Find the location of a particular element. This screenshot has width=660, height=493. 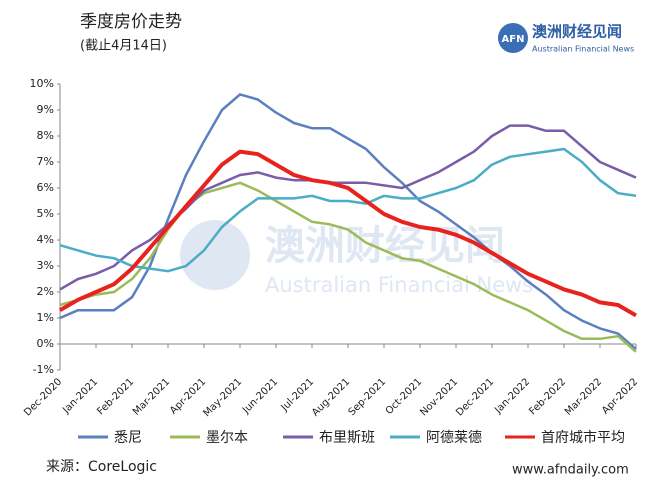

y-tick-label: -1% is located at coordinates (43, 369).